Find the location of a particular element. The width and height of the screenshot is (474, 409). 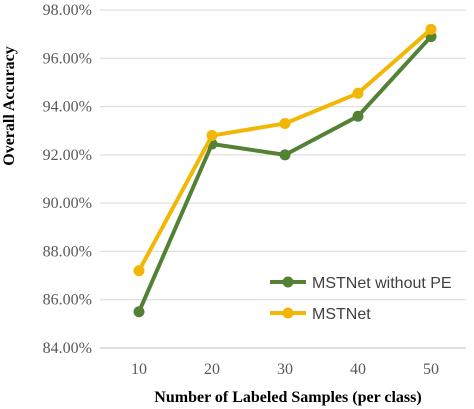

y-axis-title: Overall Accuracy is located at coordinates (9, 106).